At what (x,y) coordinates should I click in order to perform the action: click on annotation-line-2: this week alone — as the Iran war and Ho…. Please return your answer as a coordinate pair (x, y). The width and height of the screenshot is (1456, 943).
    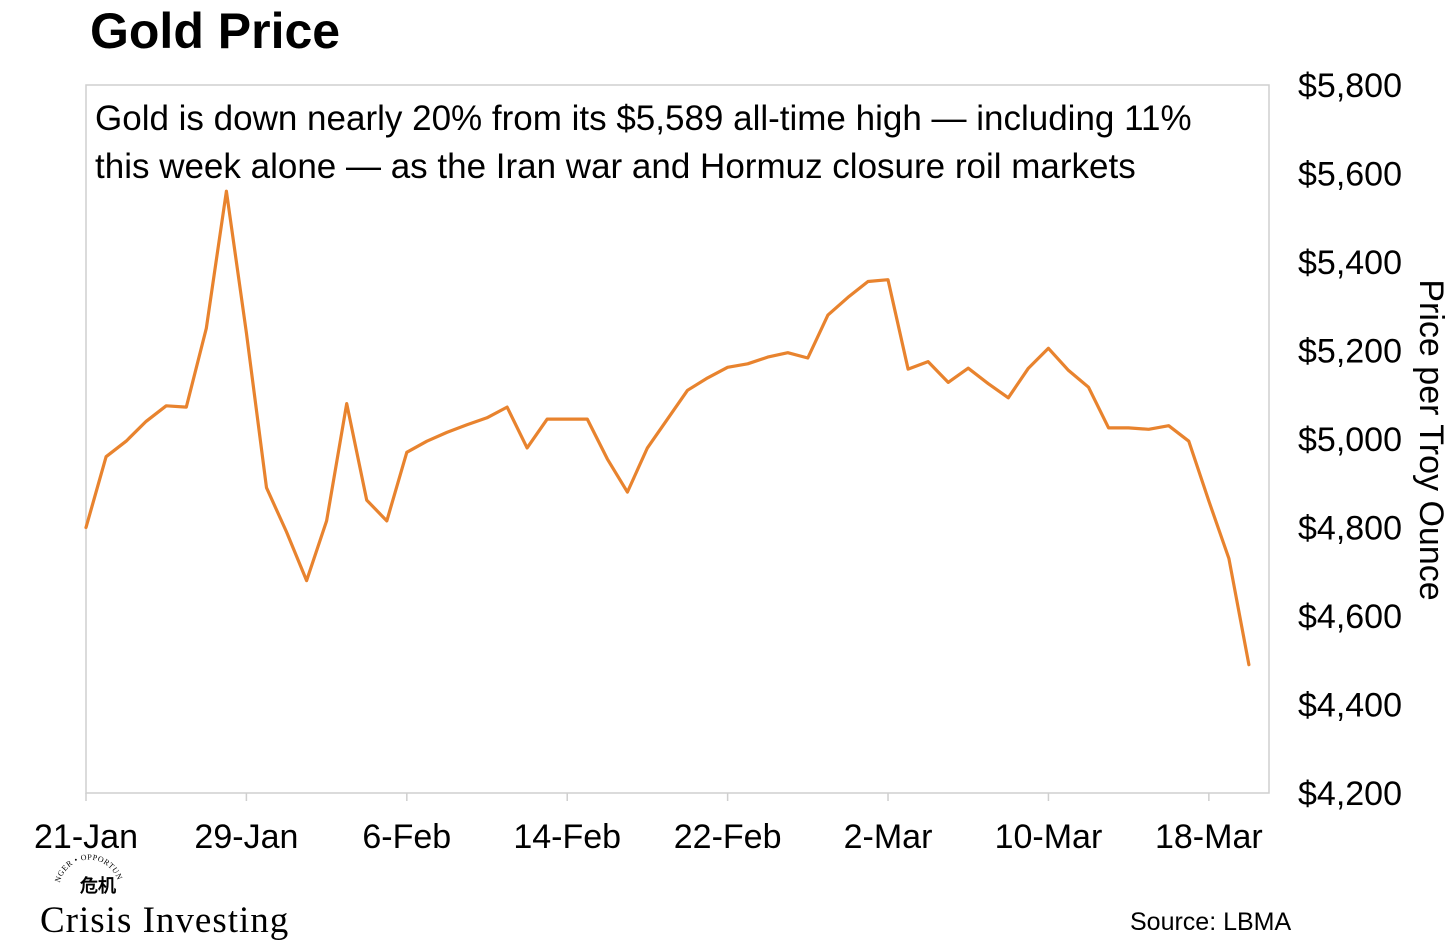
    Looking at the image, I should click on (615, 166).